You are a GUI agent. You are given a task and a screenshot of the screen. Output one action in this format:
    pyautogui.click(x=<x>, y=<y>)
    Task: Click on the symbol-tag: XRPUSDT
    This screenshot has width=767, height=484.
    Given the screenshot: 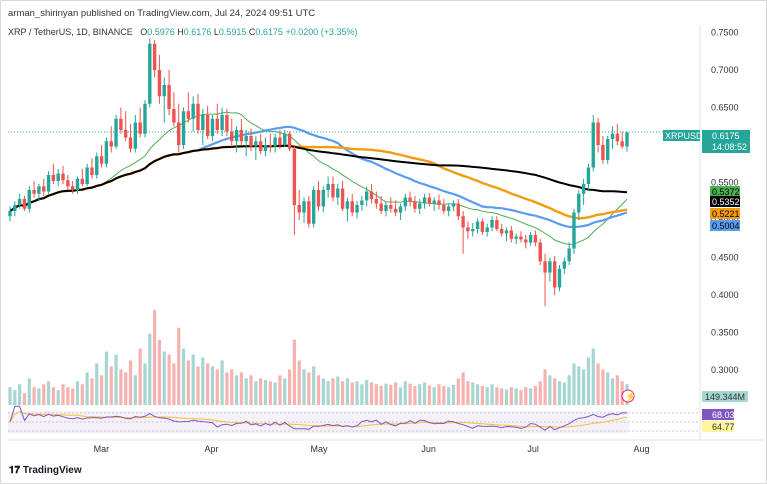 What is the action you would take?
    pyautogui.click(x=687, y=136)
    